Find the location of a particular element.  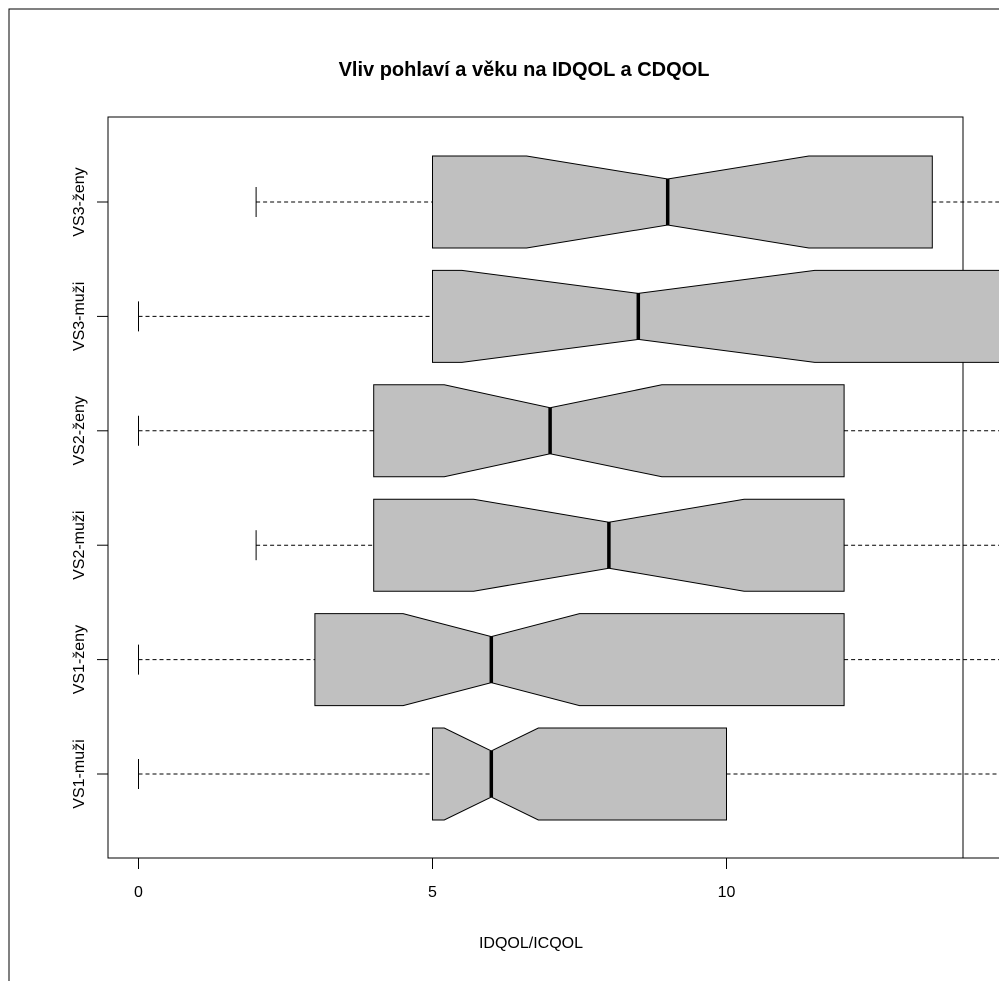

x-tick-label: 0 is located at coordinates (138, 892).